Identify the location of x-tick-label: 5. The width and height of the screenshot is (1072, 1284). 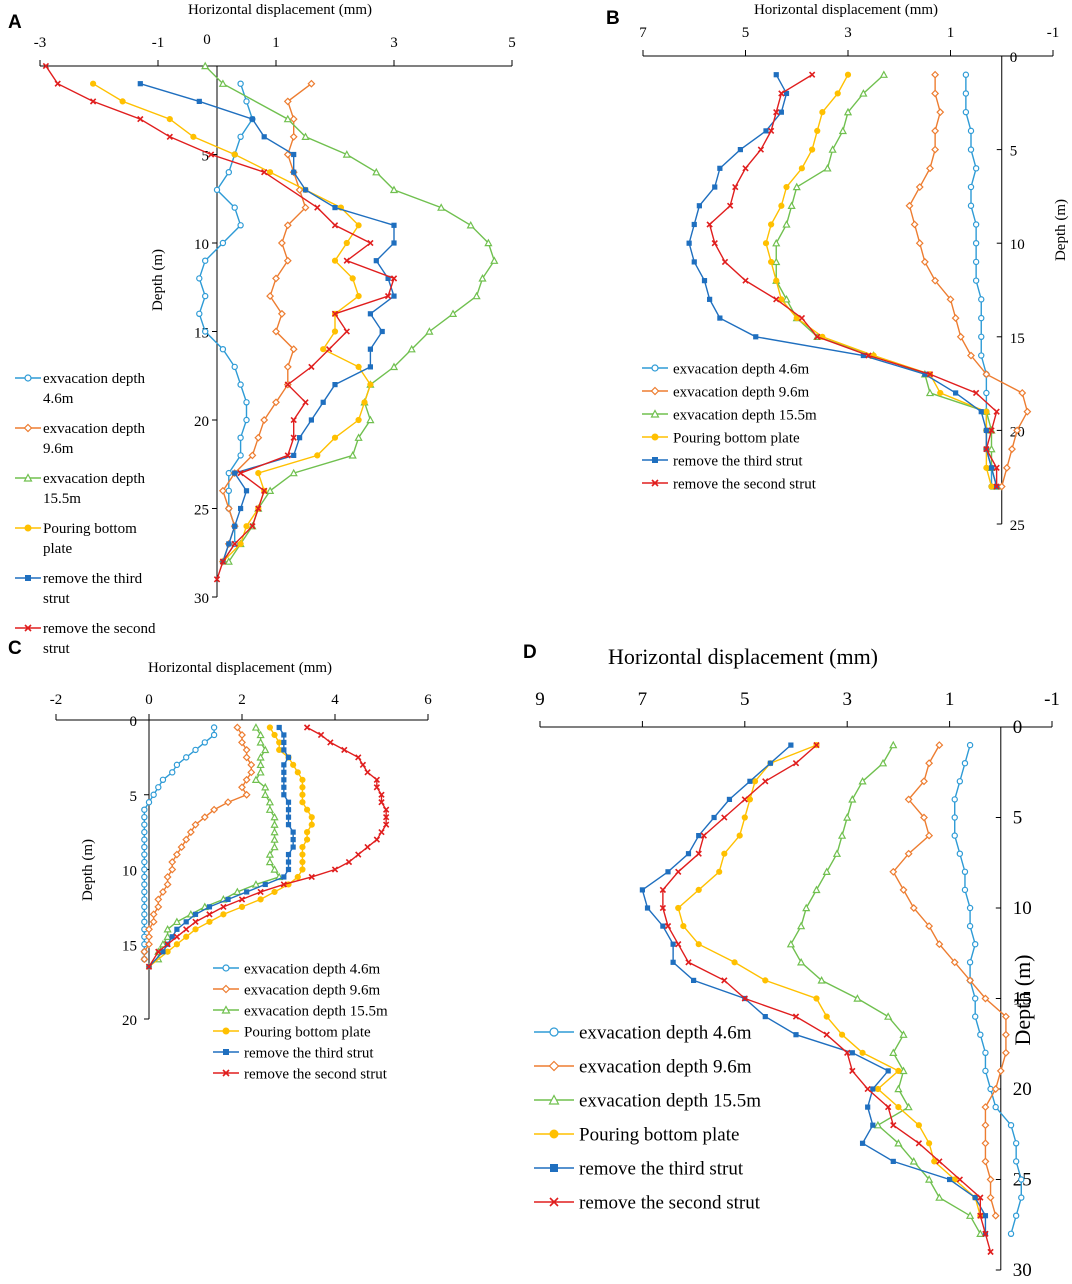
(746, 33).